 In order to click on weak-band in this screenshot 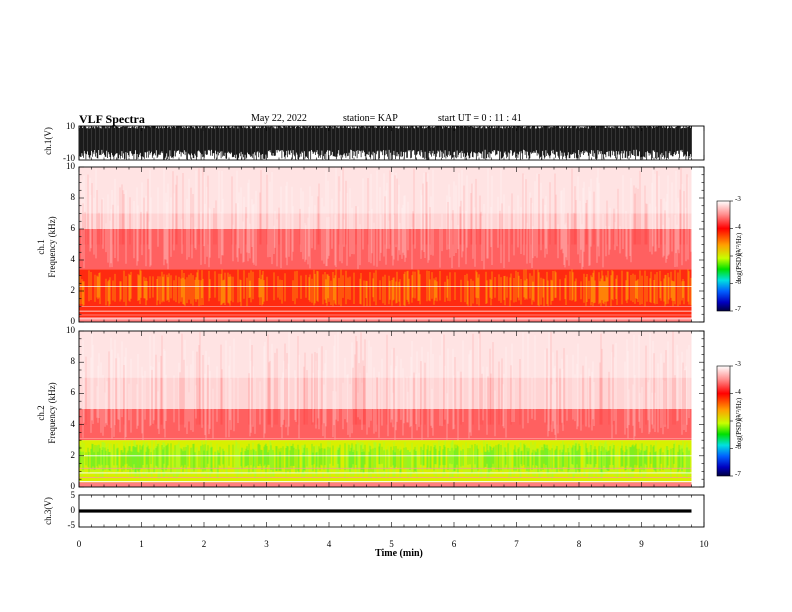, I will do `click(385, 370)`.